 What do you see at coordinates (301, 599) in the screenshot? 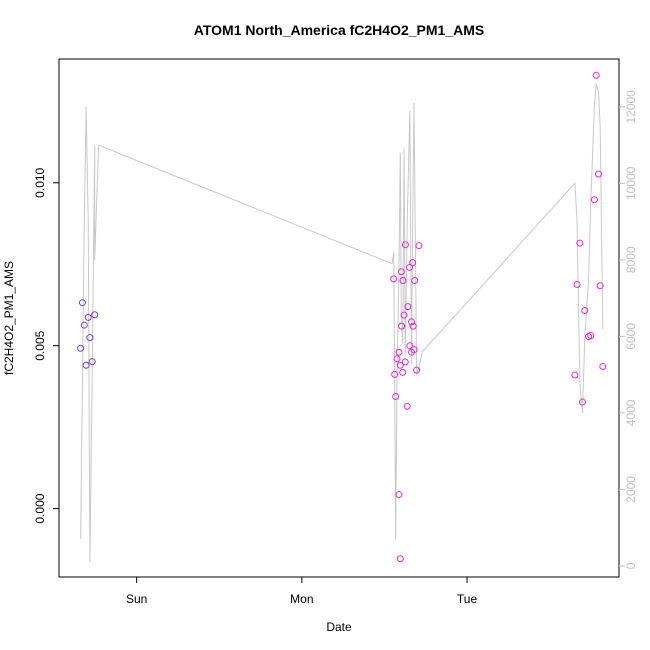
I see `x-tick-label: Mon` at bounding box center [301, 599].